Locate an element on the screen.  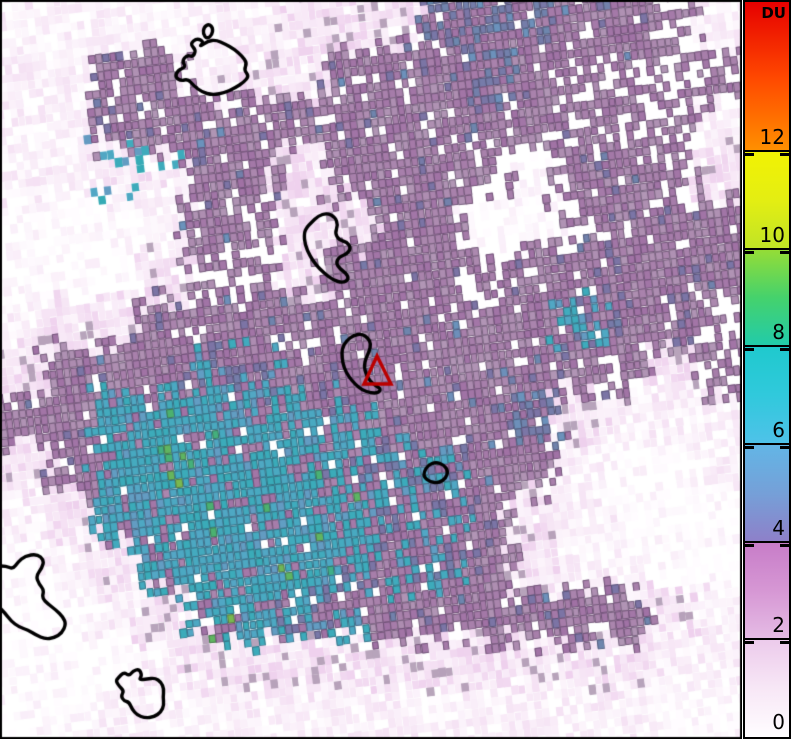
colorbar-tick-label: 0 is located at coordinates (778, 722).